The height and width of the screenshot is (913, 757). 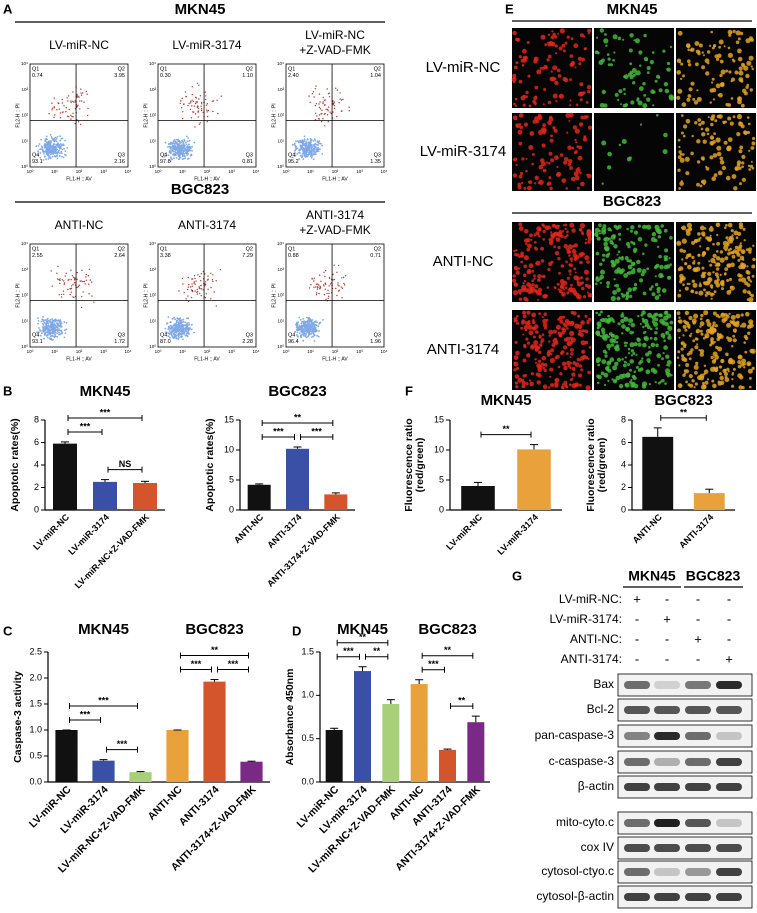 What do you see at coordinates (698, 658) in the screenshot?
I see `treatment-mark: -` at bounding box center [698, 658].